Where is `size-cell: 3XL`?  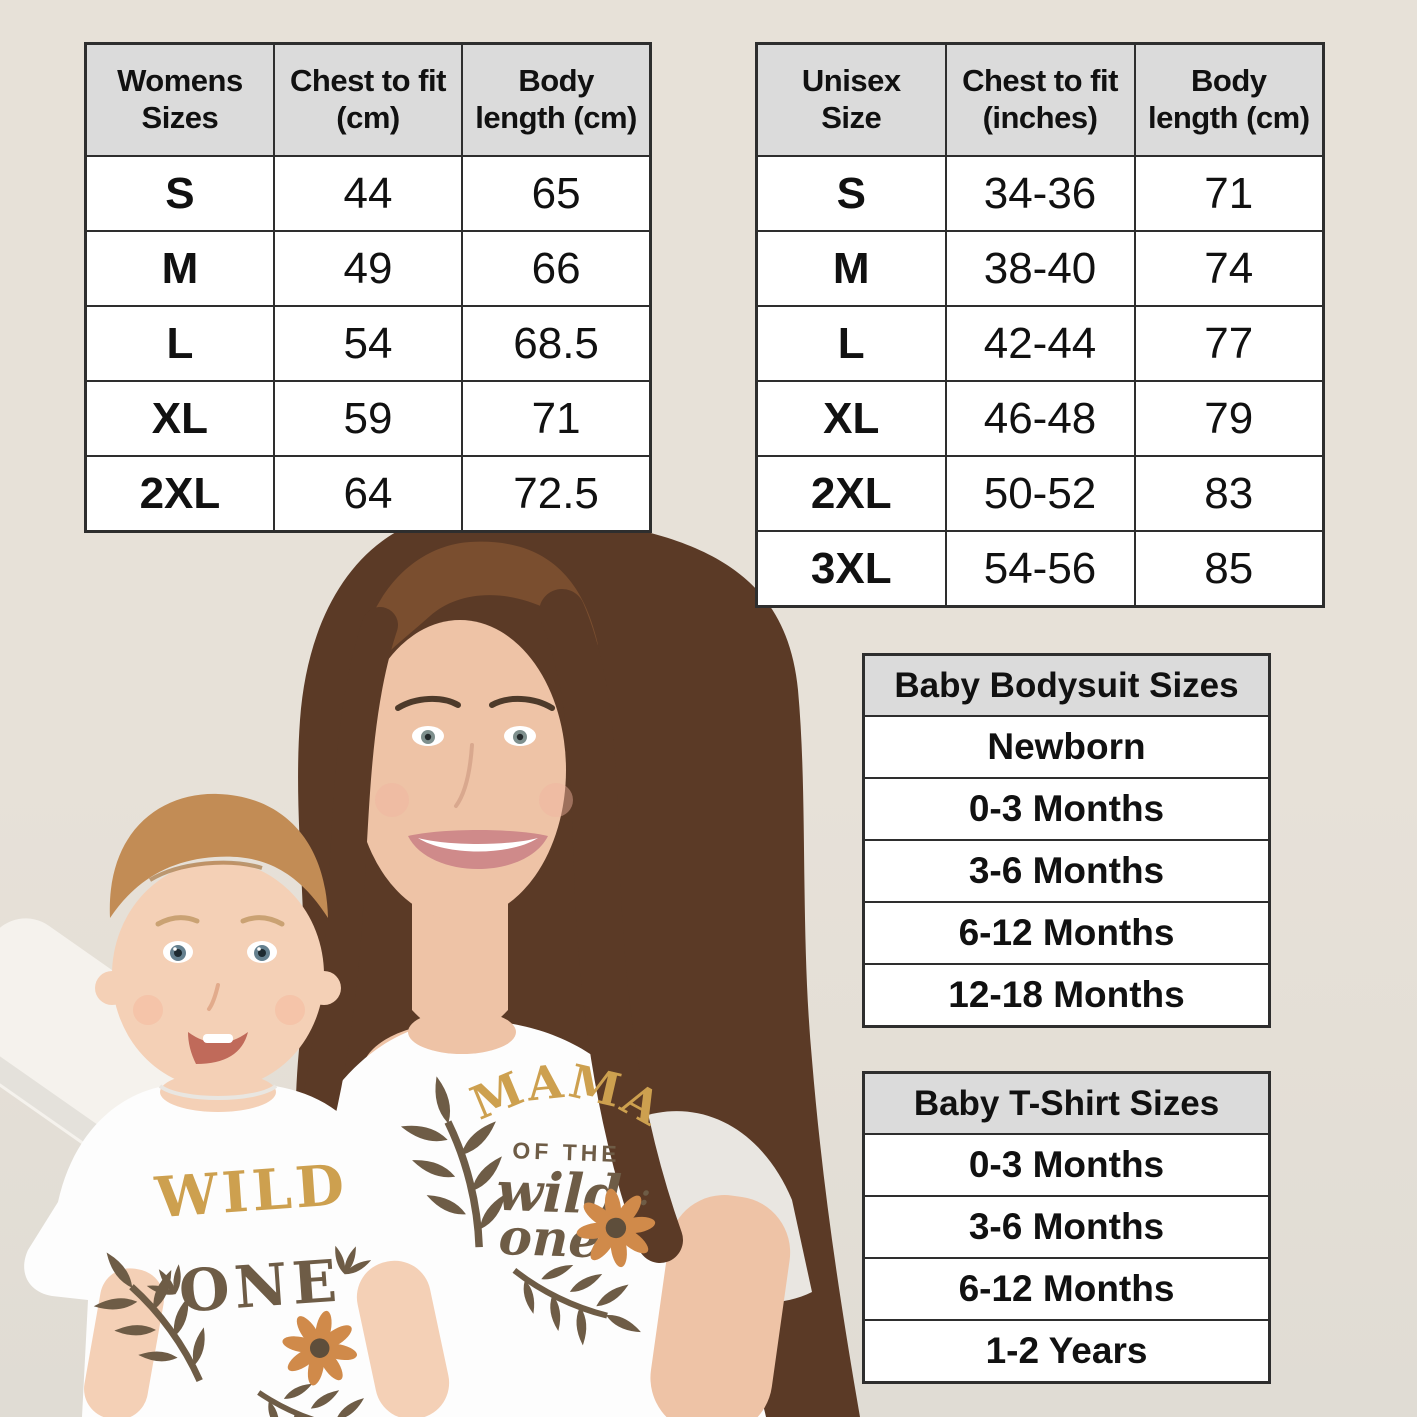 size-cell: 3XL is located at coordinates (851, 569).